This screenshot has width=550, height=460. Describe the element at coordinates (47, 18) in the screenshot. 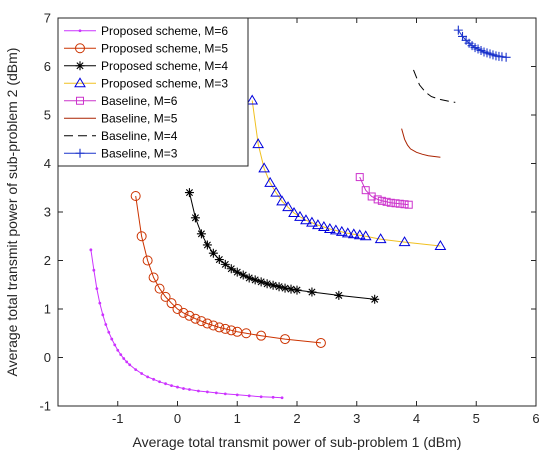

I see `y-tick-label: 7` at that location.